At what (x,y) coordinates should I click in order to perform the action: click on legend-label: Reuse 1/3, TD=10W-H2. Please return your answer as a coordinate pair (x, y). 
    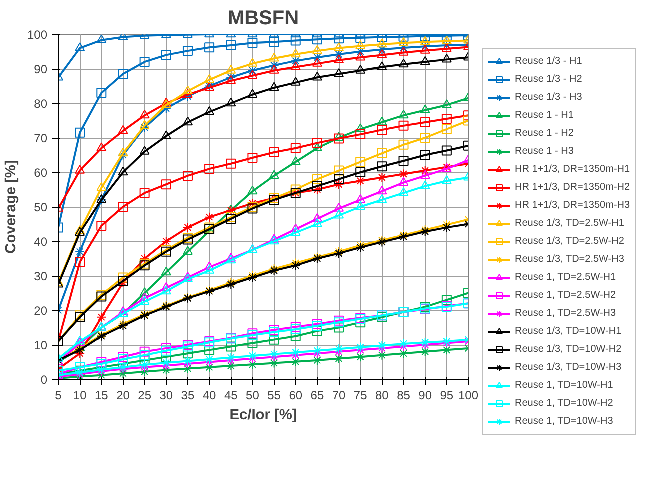
    Looking at the image, I should click on (568, 350).